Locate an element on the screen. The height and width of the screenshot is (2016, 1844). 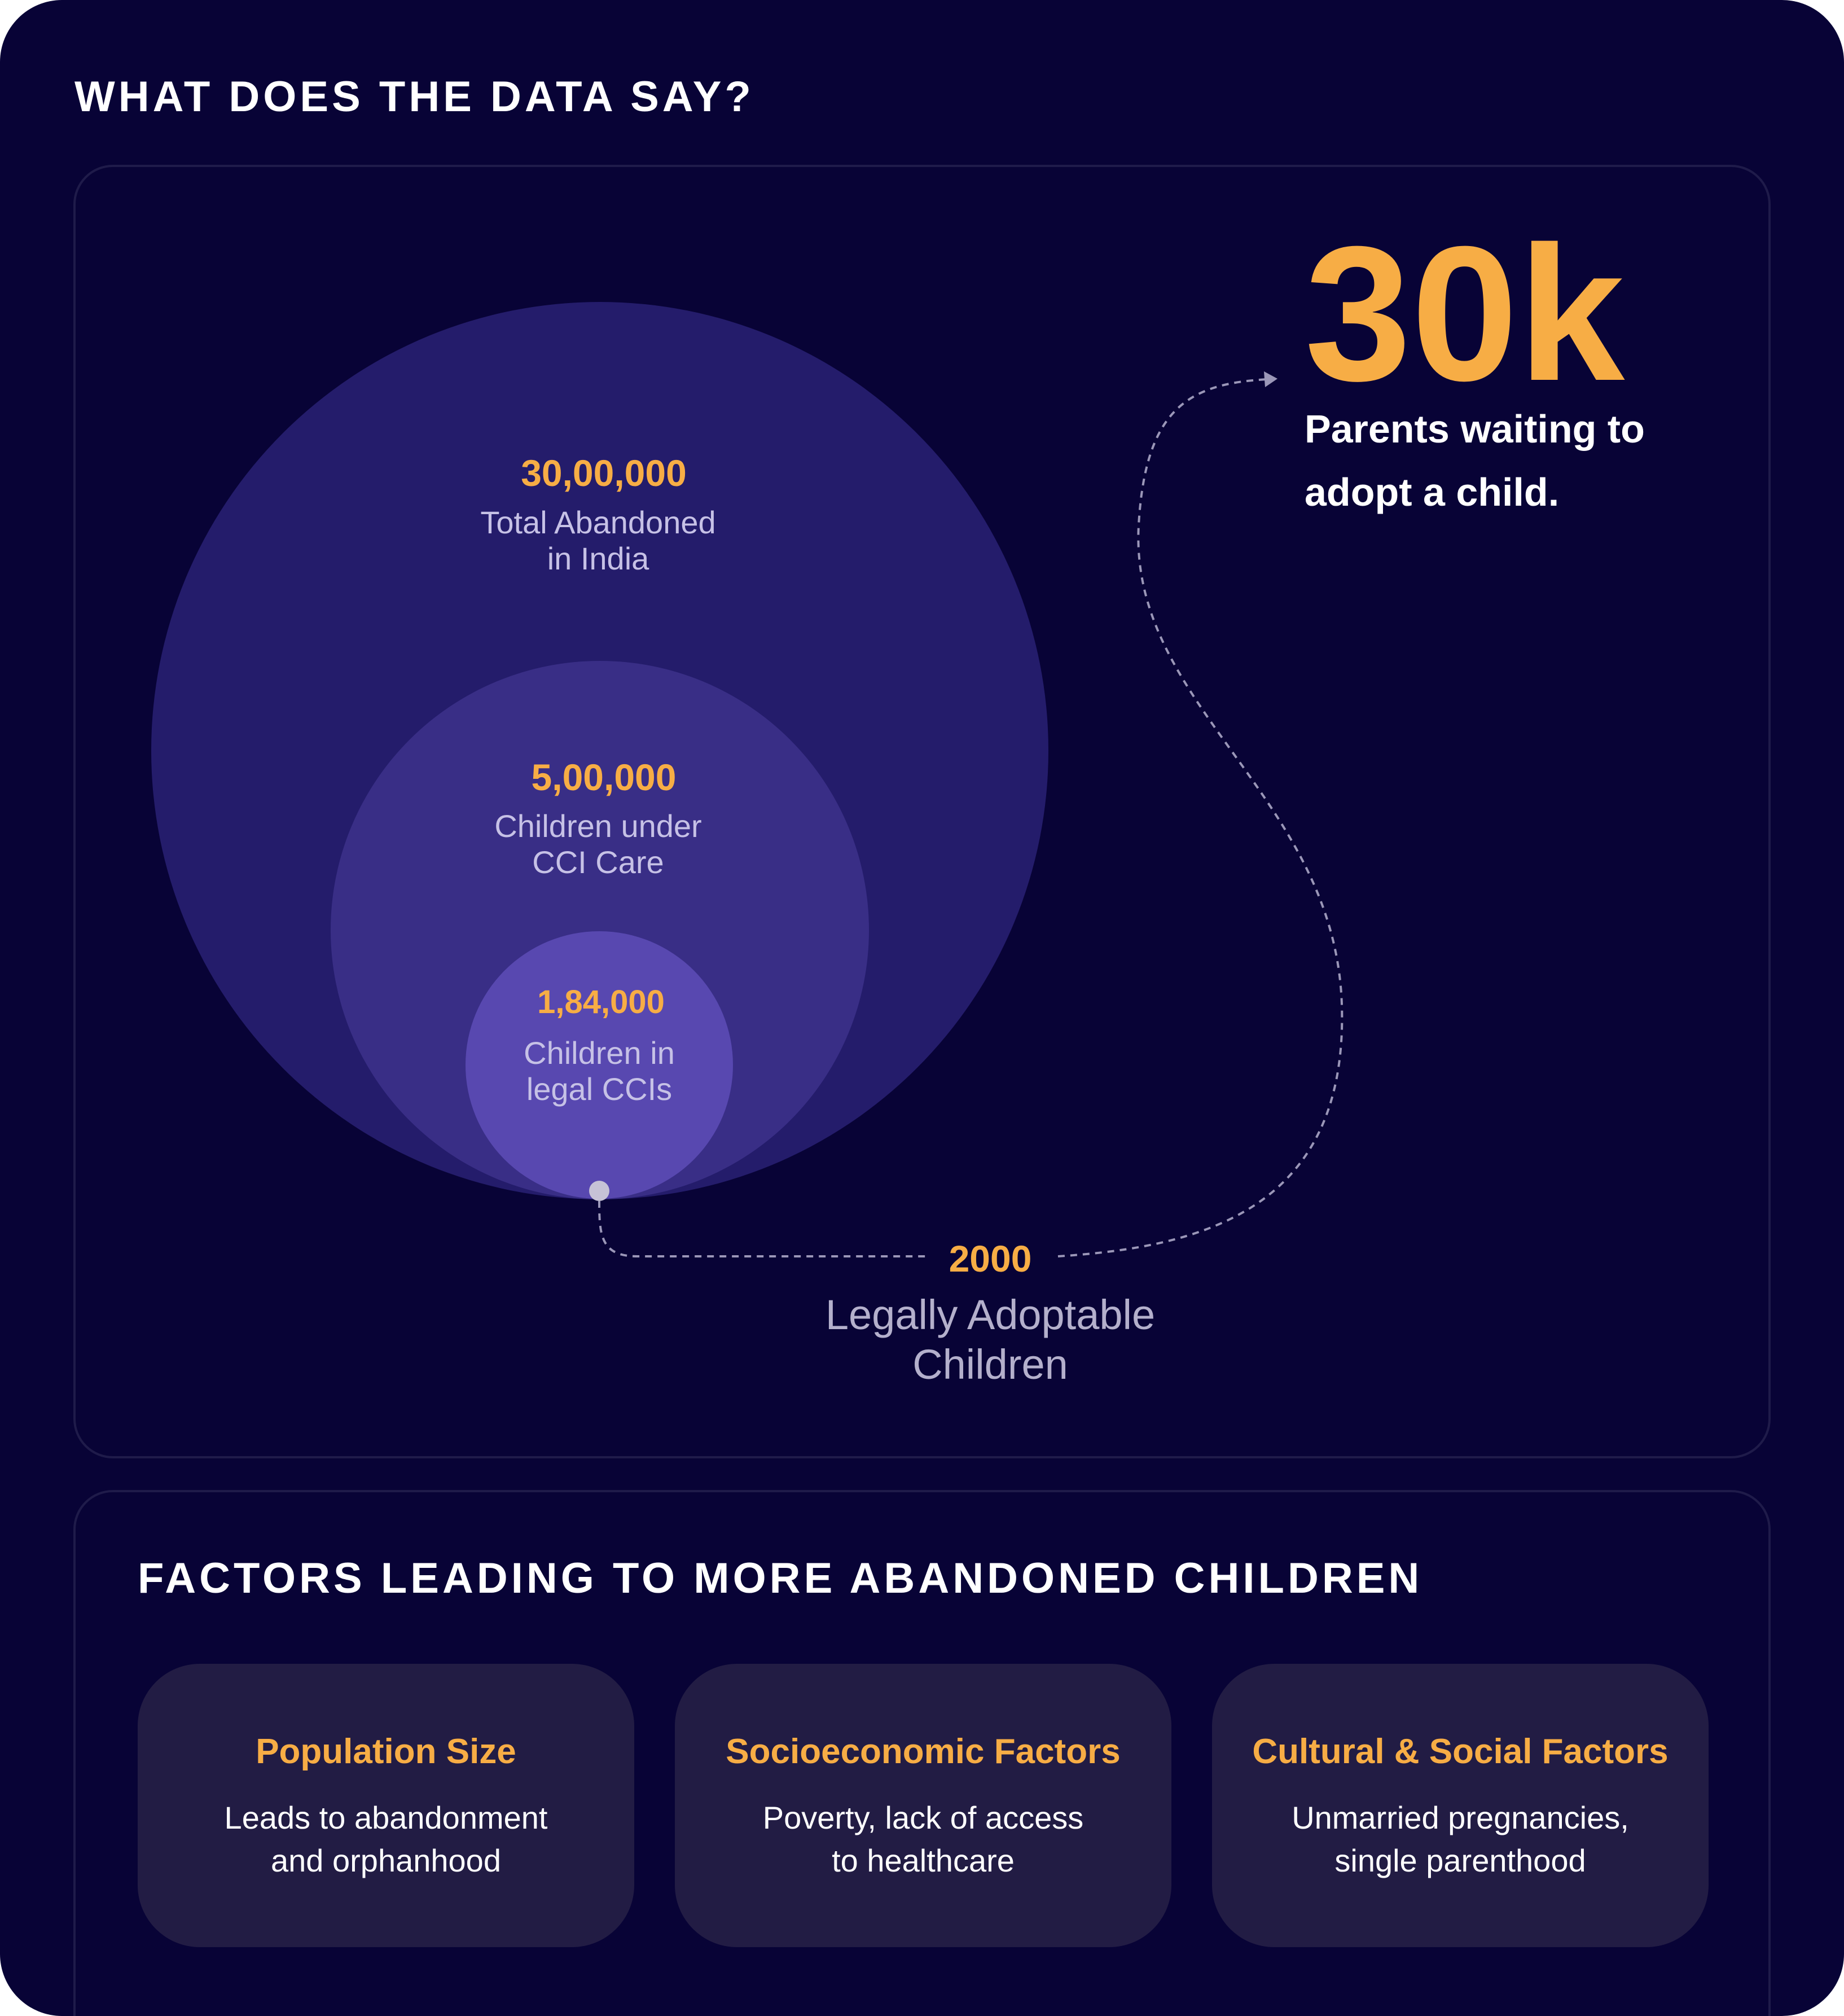
circle-cci-label: Children under CCI Care is located at coordinates (598, 844).